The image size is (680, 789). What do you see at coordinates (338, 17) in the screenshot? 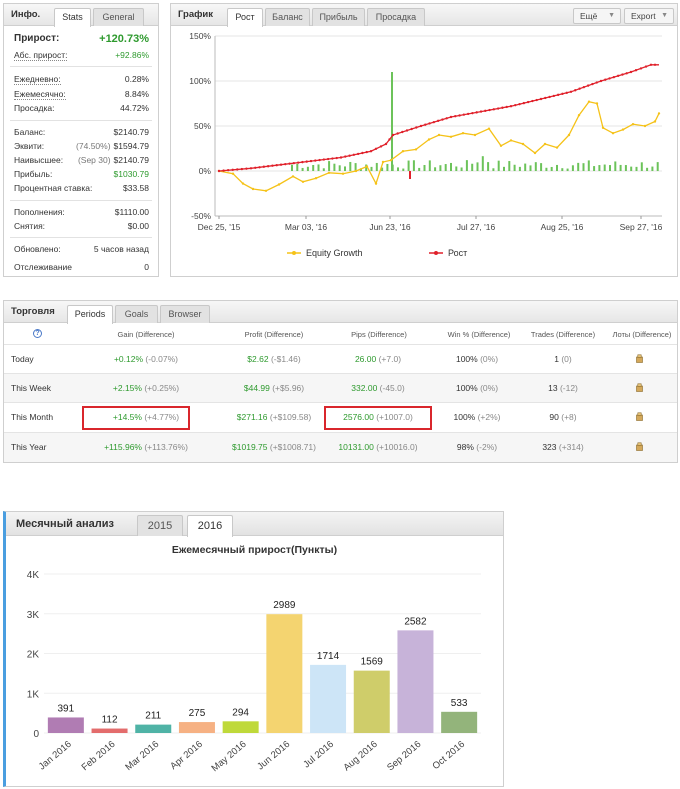
I see `tab-profit: Прибыль` at bounding box center [338, 17].